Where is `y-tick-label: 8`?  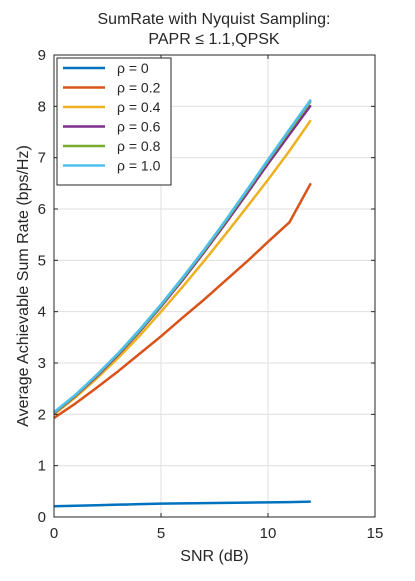
y-tick-label: 8 is located at coordinates (42, 106).